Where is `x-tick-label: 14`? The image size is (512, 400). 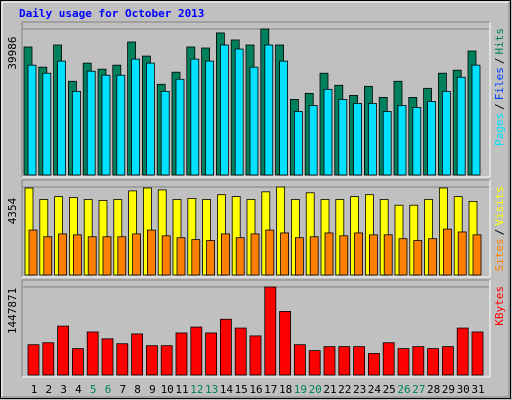 x-tick-label: 14 is located at coordinates (227, 389).